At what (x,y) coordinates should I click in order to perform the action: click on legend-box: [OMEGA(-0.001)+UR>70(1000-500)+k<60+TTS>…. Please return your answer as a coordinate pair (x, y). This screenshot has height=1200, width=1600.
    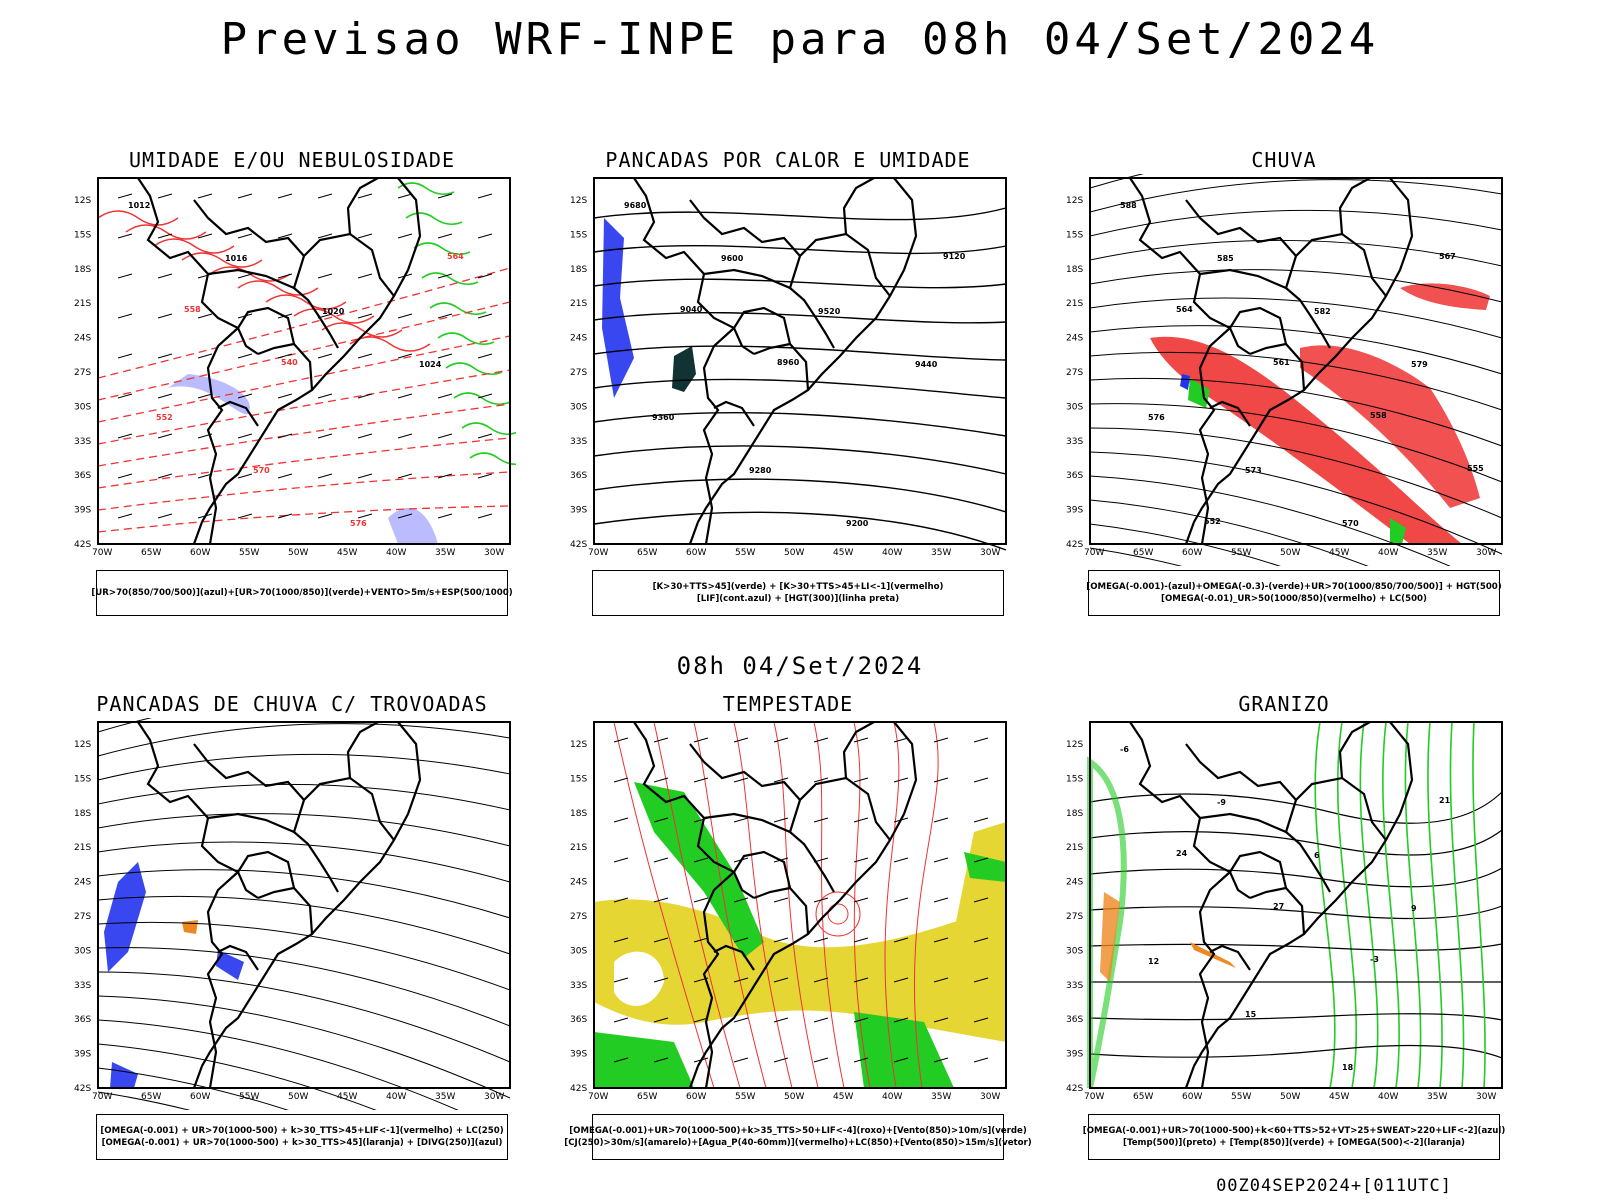
    Looking at the image, I should click on (1294, 1137).